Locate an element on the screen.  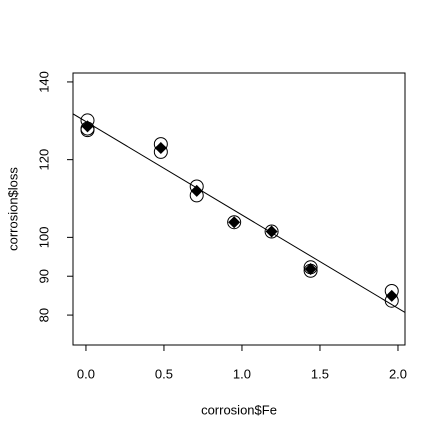
x-tick-label: 0.0 is located at coordinates (86, 373).